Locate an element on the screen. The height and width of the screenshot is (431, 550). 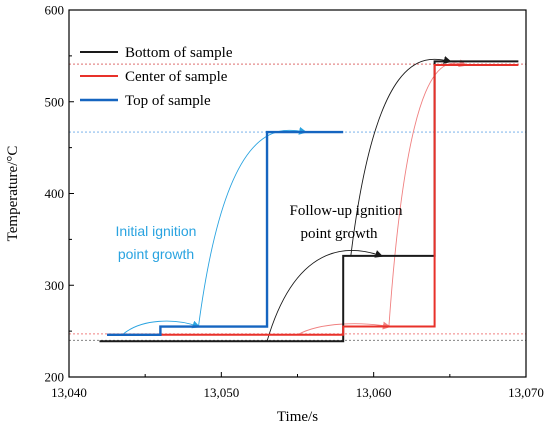
x-tick-label: 13,060 is located at coordinates (374, 392).